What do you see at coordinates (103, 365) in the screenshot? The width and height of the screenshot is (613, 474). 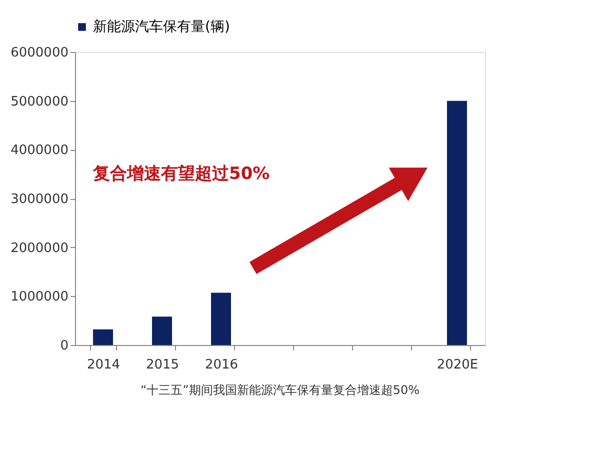 I see `x-tick-label: 2014` at bounding box center [103, 365].